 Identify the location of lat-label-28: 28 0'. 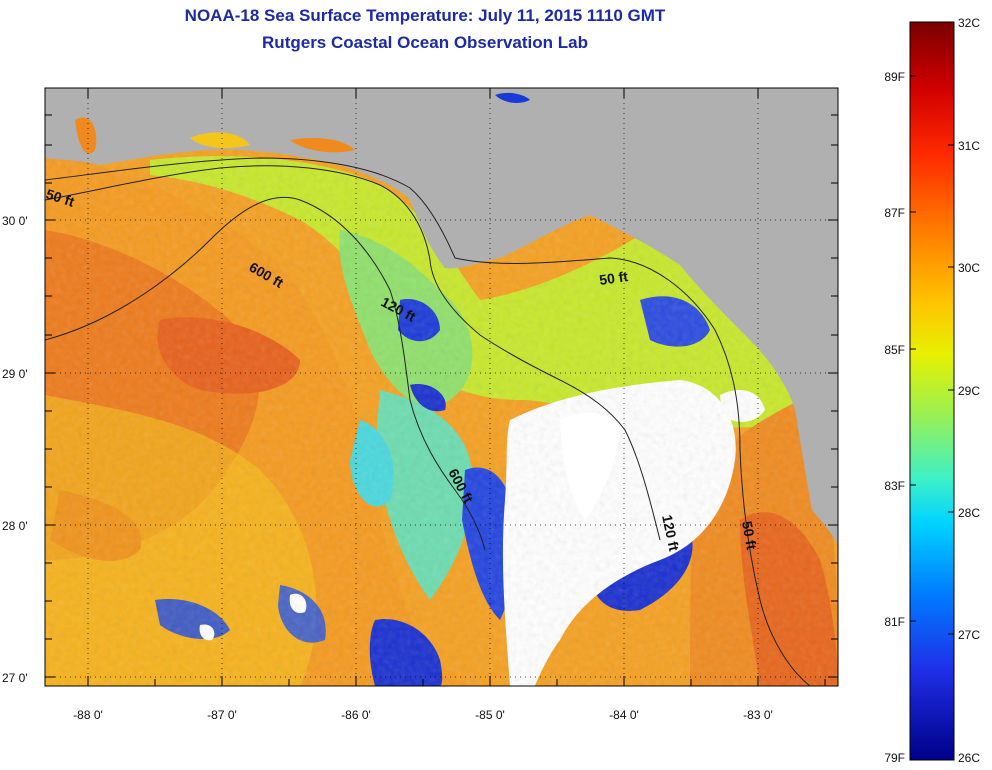
(15, 526).